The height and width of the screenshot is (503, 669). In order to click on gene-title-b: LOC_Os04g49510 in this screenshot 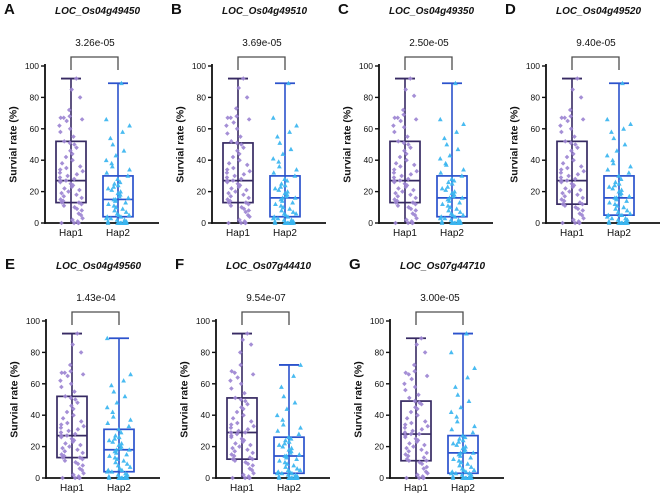, I will do `click(264, 11)`.